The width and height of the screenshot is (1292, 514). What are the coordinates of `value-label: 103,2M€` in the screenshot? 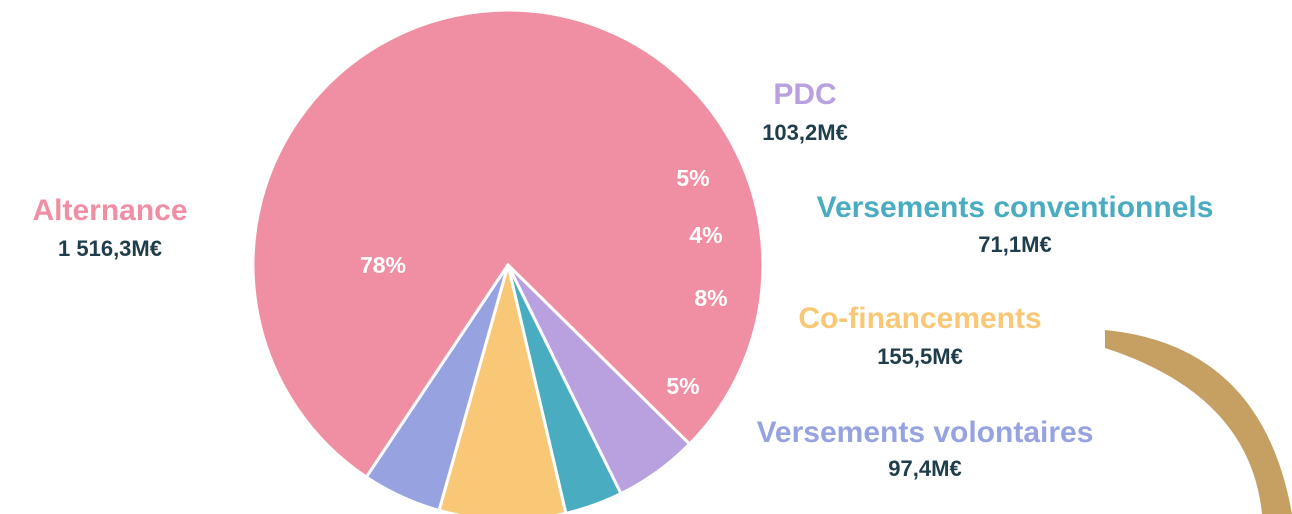 It's located at (805, 132).